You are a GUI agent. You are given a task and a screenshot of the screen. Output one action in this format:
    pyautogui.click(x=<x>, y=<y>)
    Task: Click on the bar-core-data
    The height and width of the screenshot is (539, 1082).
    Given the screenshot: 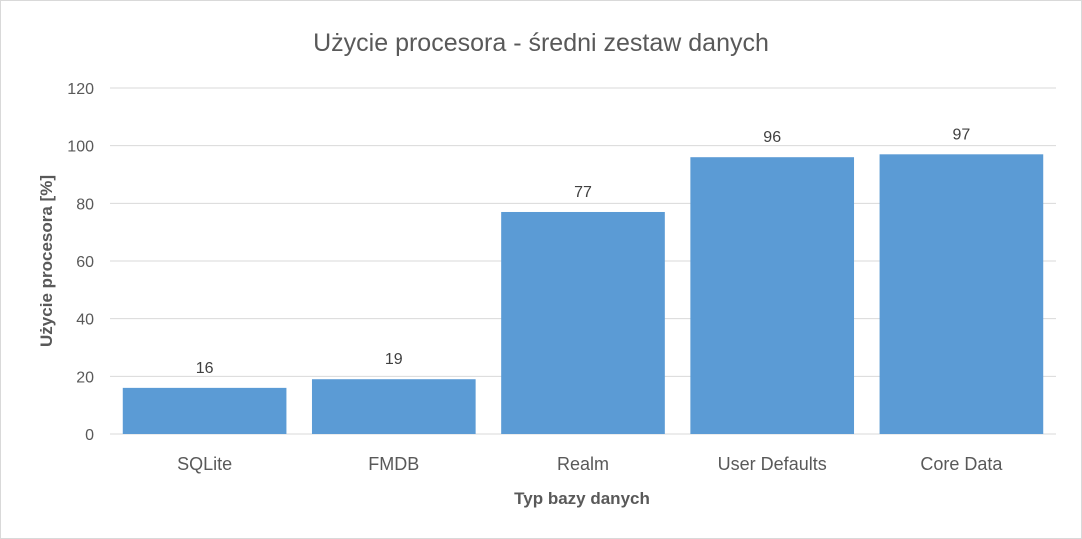 What is the action you would take?
    pyautogui.click(x=961, y=294)
    